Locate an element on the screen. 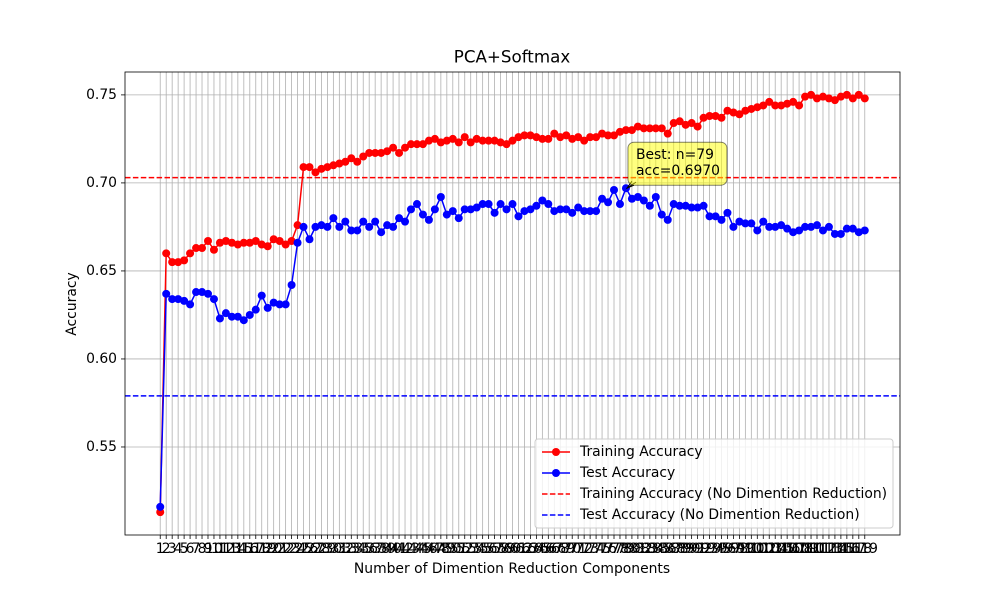  x-tick-label: 104 is located at coordinates (775, 549).